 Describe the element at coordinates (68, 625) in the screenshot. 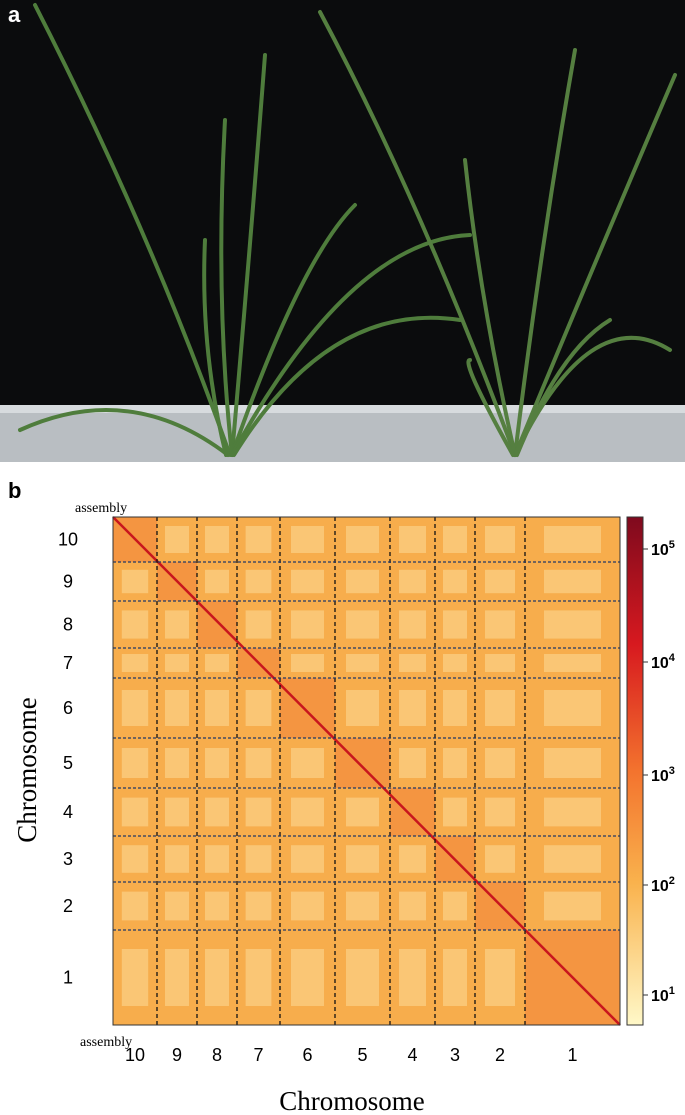

I see `y-label: 8` at that location.